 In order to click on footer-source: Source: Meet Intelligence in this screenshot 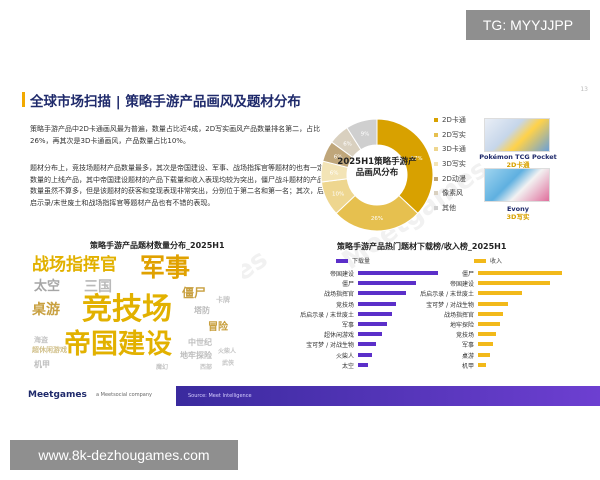, I will do `click(220, 396)`.